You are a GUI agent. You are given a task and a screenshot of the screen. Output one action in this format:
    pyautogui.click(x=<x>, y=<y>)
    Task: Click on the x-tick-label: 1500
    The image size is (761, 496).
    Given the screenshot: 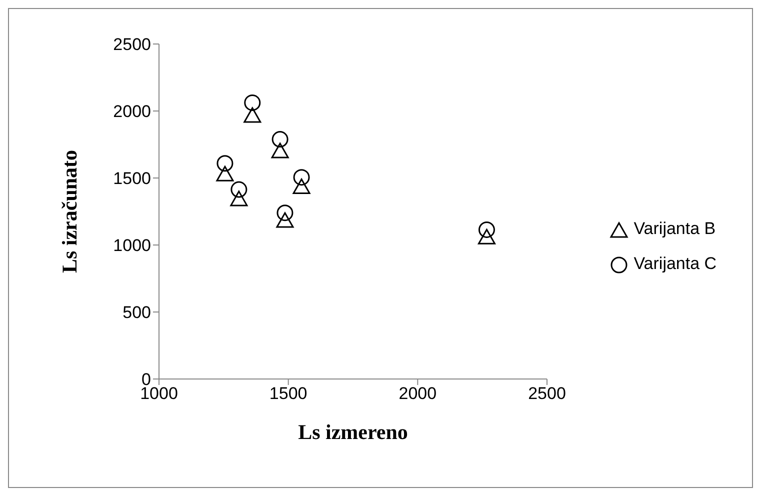 What is the action you would take?
    pyautogui.click(x=288, y=394)
    